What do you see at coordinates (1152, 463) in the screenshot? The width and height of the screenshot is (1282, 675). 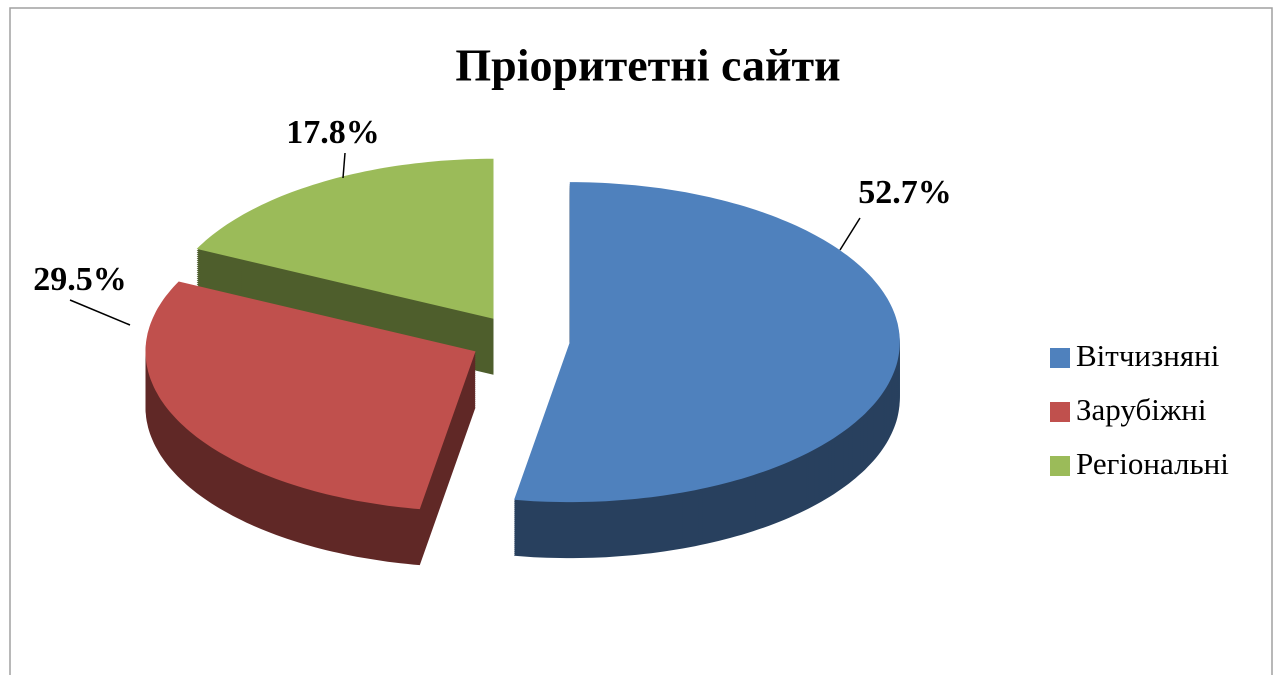 I see `legend-label: Регіональні` at bounding box center [1152, 463].